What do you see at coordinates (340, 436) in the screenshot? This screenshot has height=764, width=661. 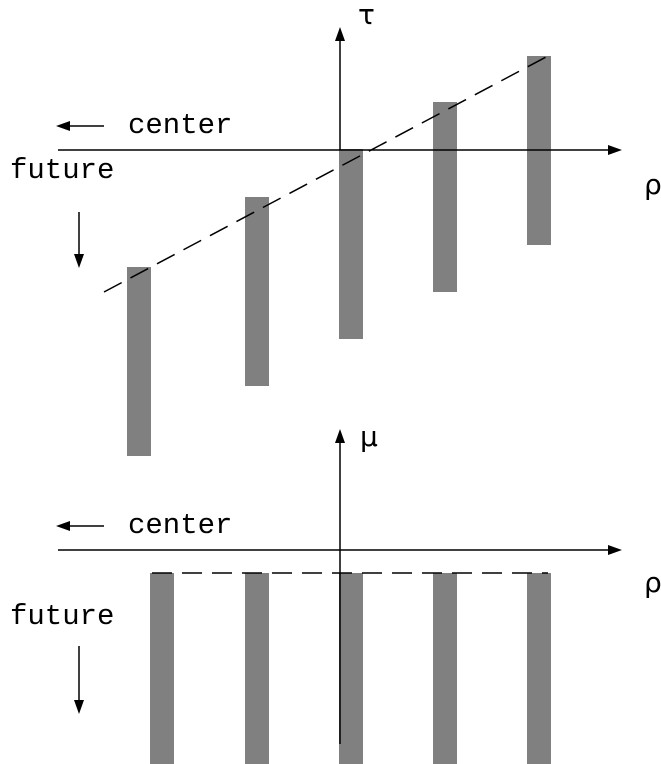 I see `bottom-mu-axis-arrowhead` at bounding box center [340, 436].